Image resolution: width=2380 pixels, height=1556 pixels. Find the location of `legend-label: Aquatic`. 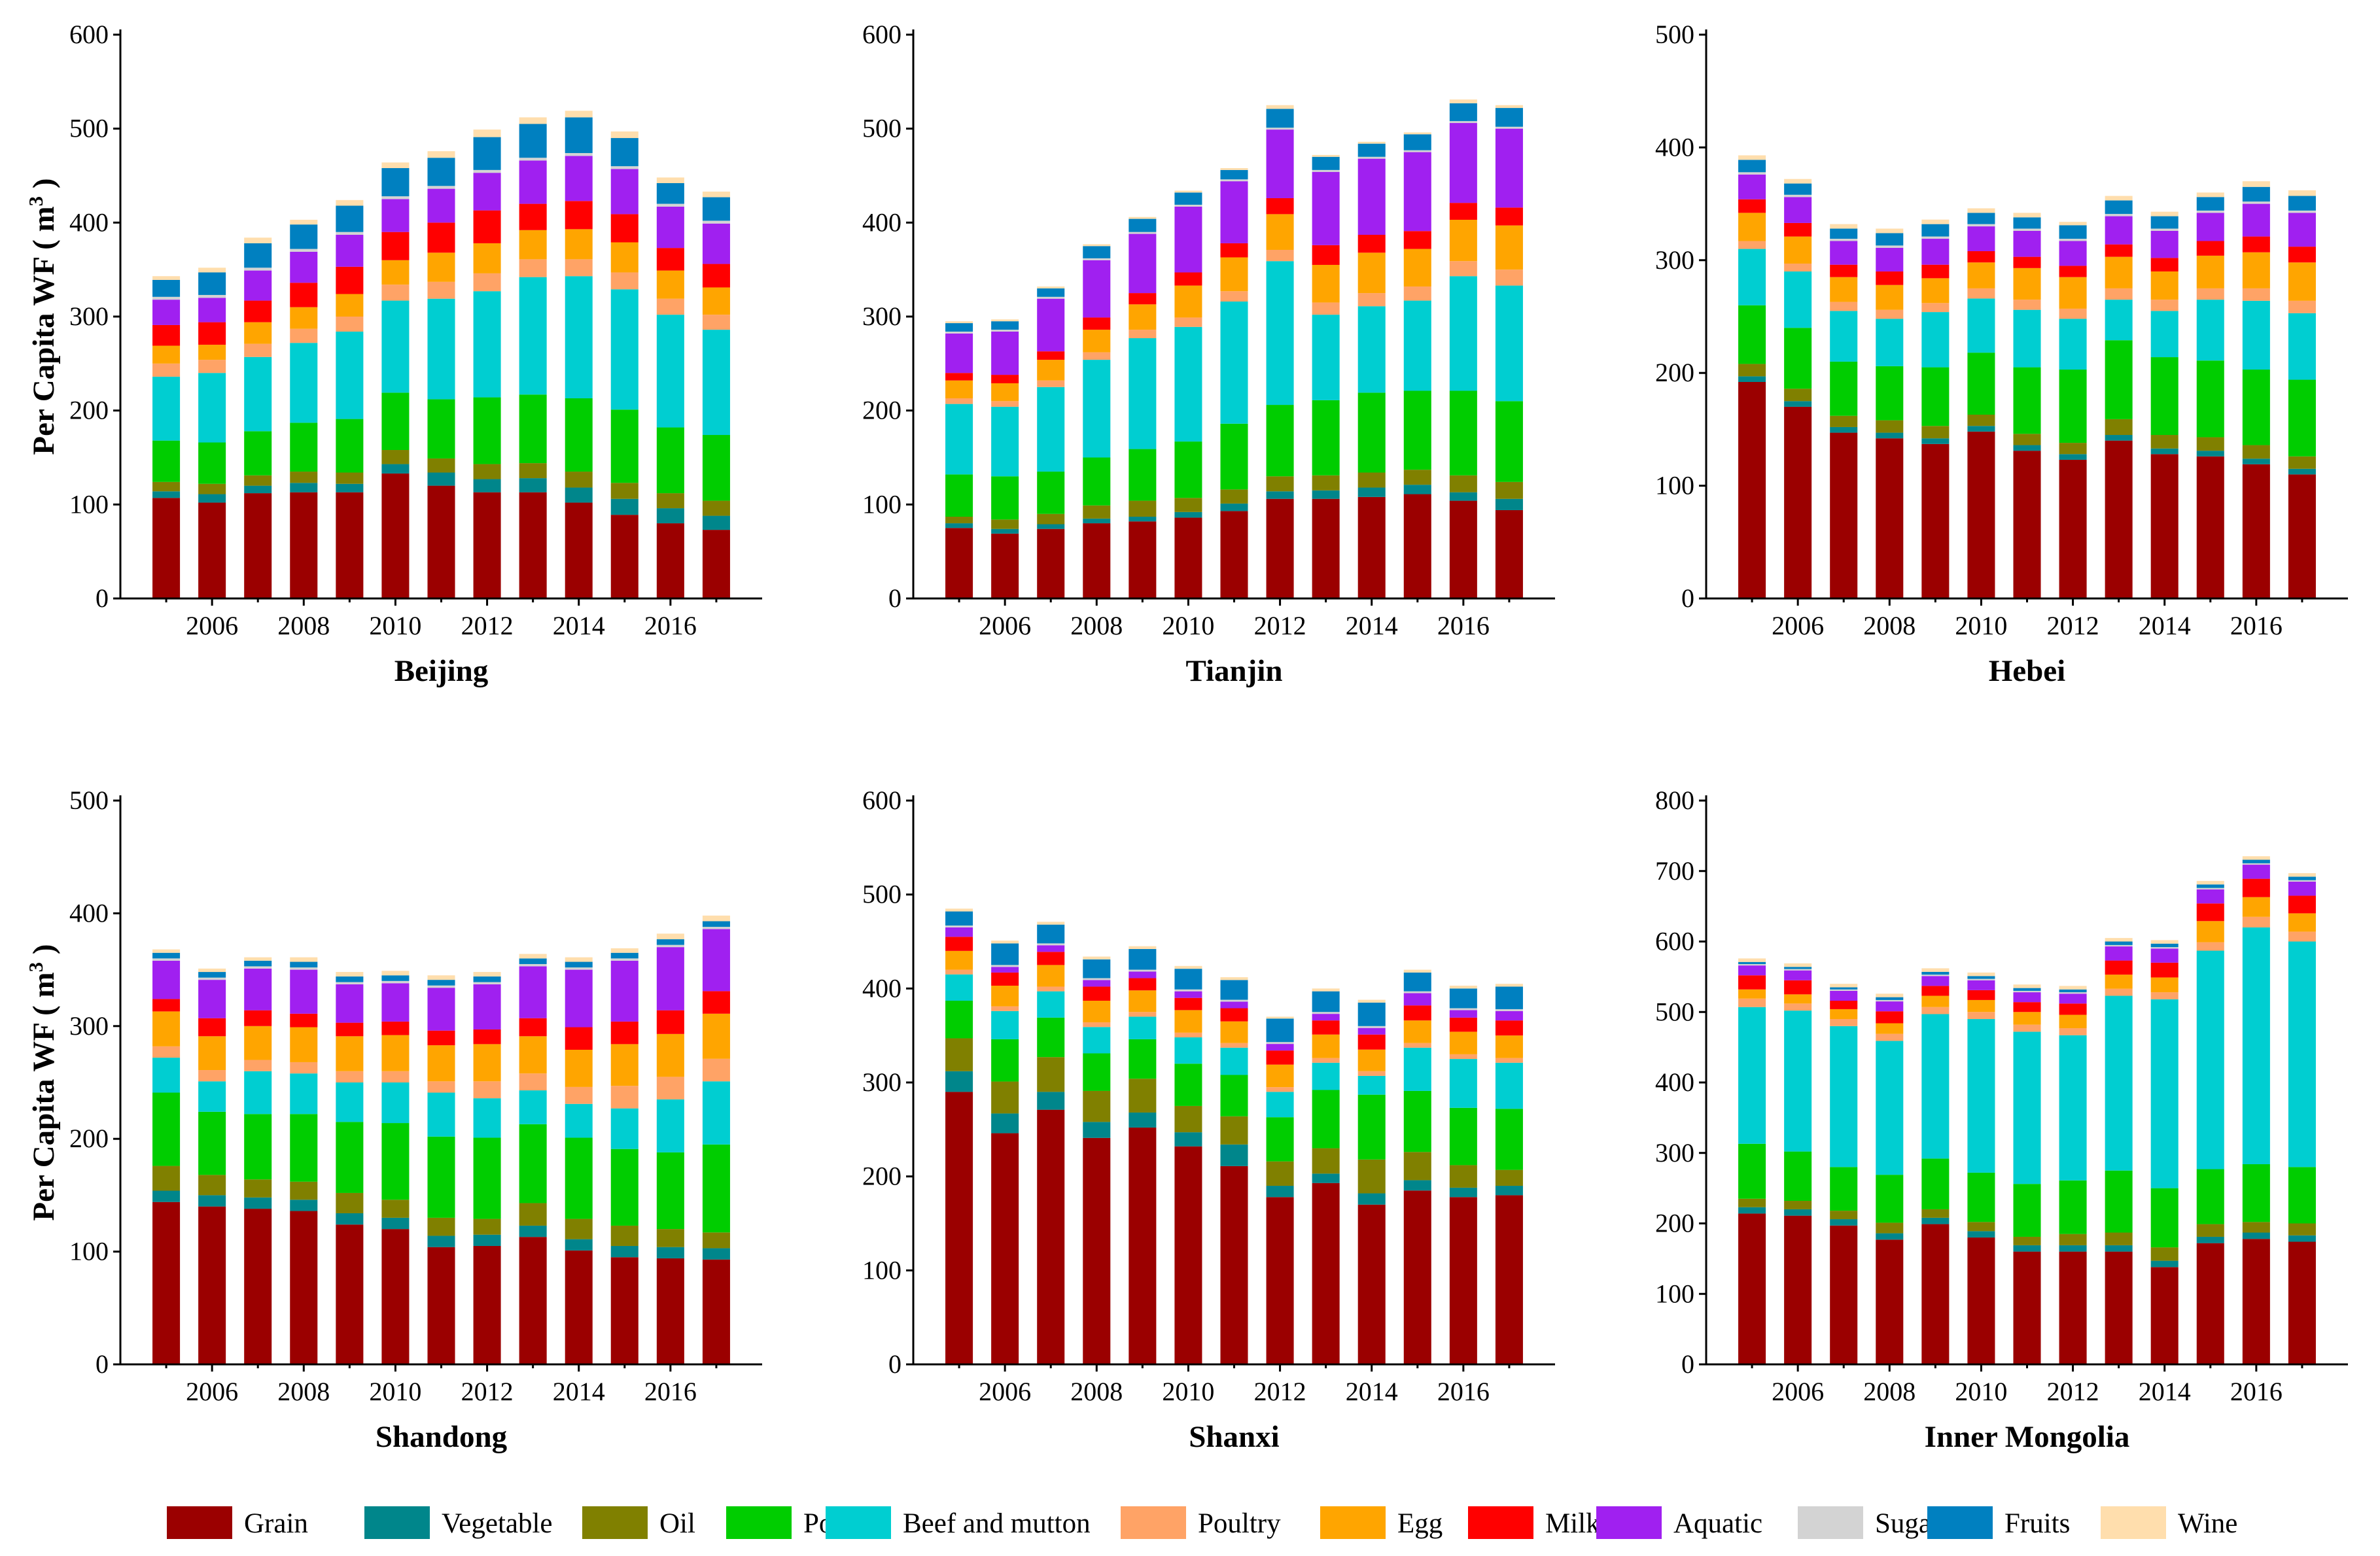

legend-label: Aquatic is located at coordinates (1717, 1524).